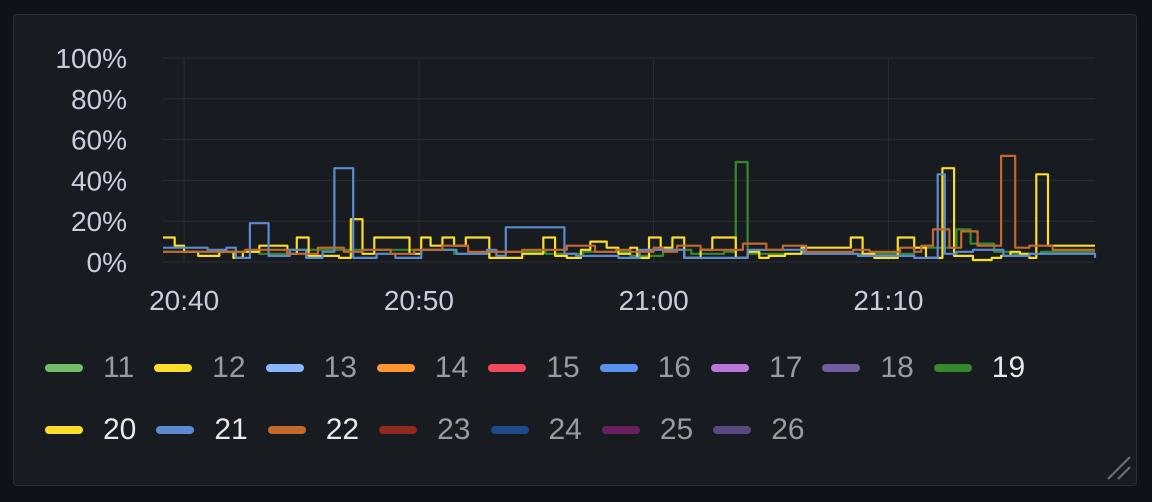  I want to click on legend-item-17: 17, so click(756, 368).